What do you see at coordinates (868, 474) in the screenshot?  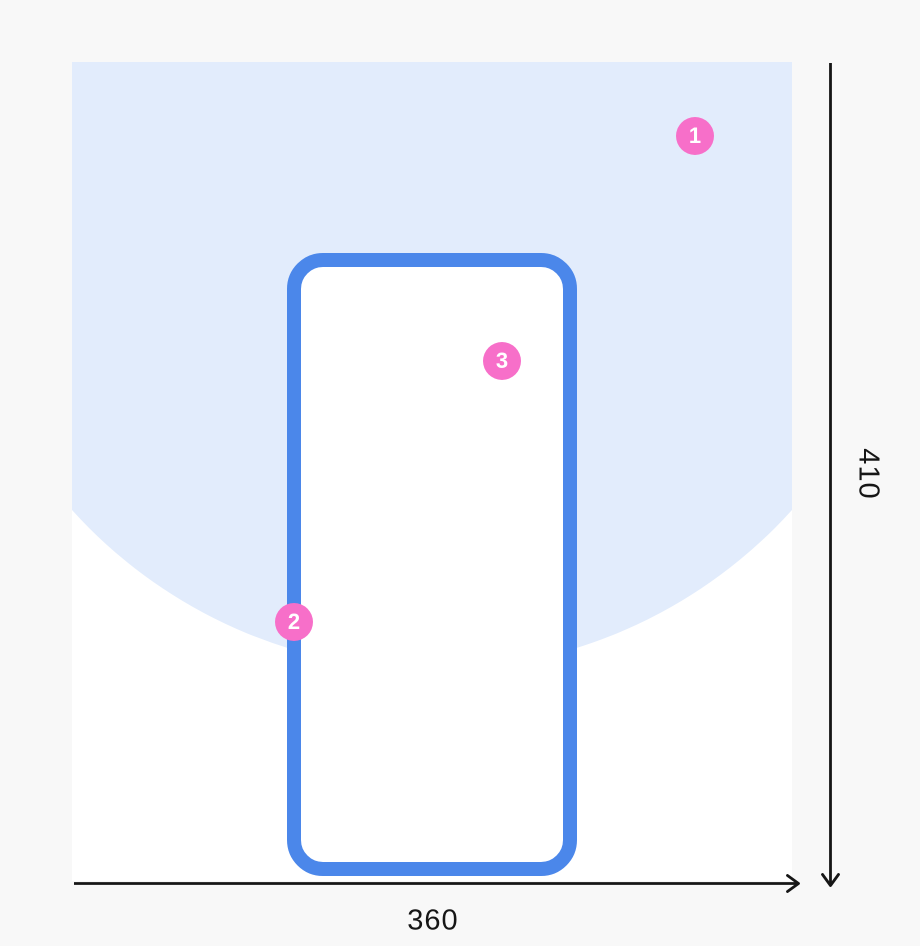 I see `height-dimension-label: 410` at bounding box center [868, 474].